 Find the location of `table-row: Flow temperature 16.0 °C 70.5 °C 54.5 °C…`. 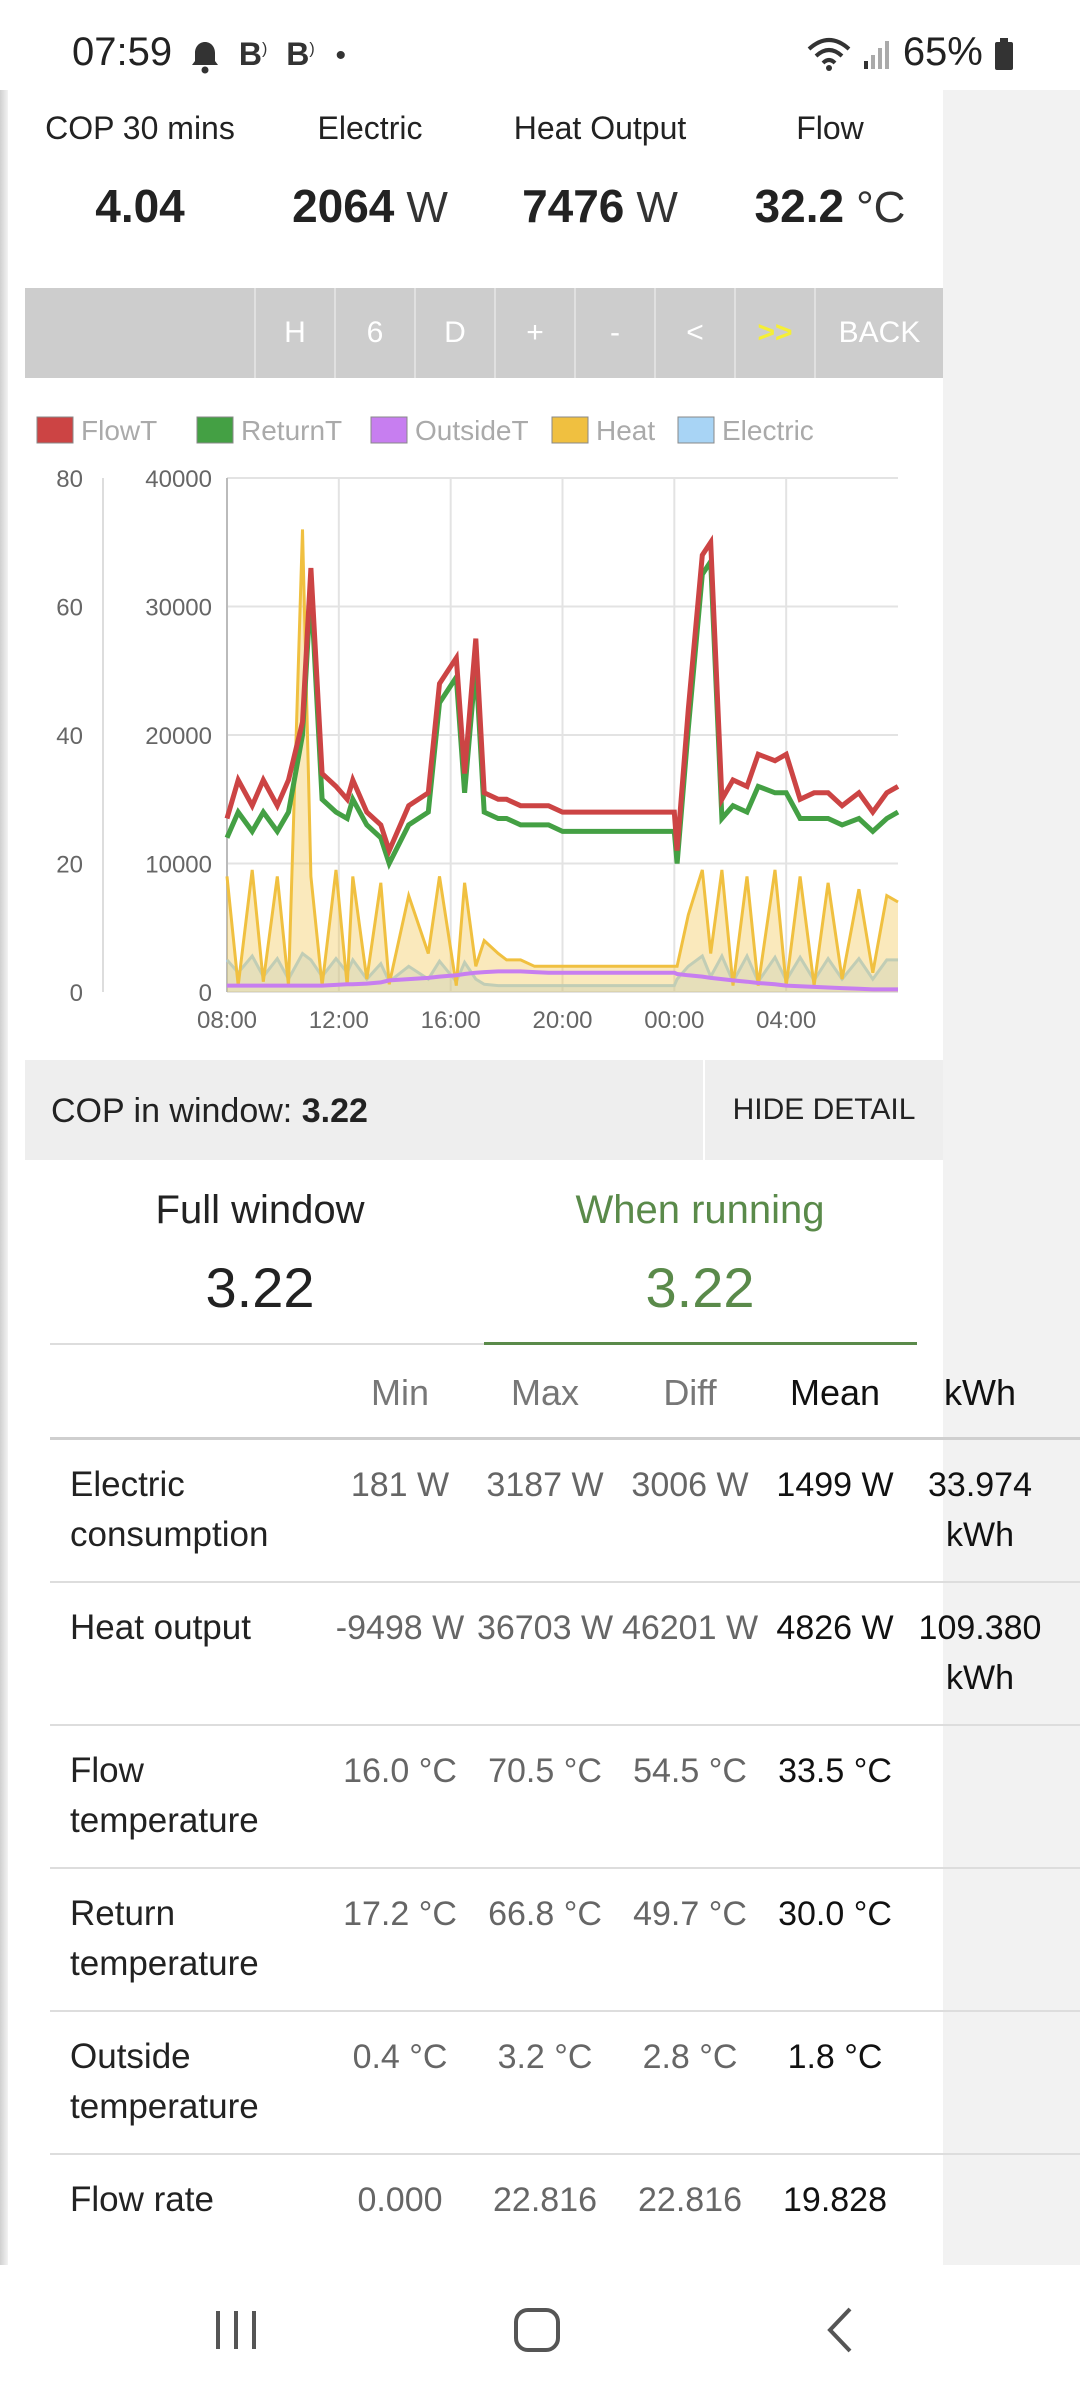

table-row: Flow temperature 16.0 °C 70.5 °C 54.5 °C… is located at coordinates (565, 1797).